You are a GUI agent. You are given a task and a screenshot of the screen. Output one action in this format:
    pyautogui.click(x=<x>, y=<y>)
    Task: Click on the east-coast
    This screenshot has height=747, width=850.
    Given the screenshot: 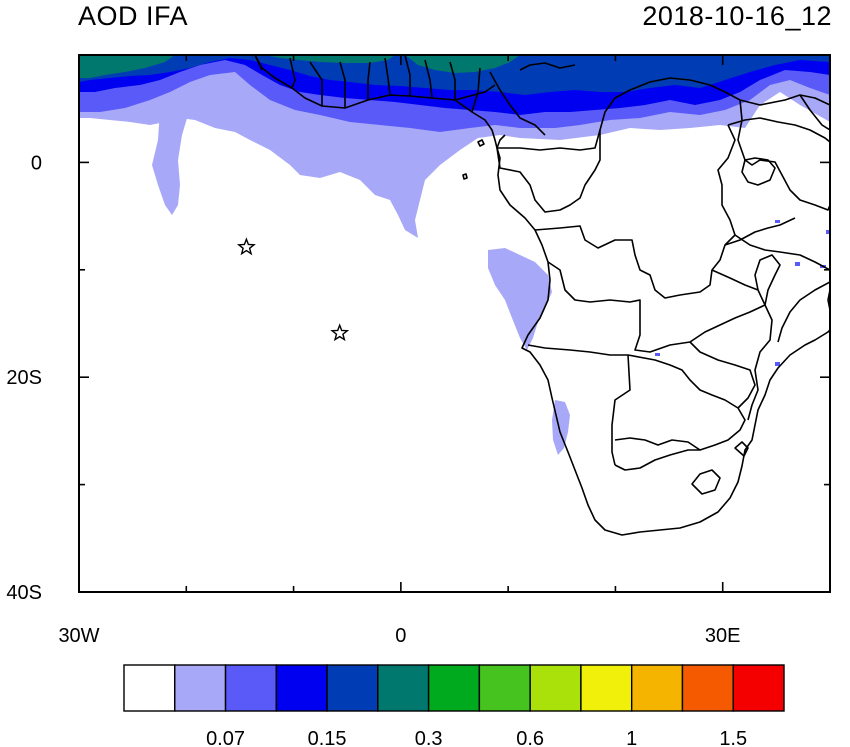 What is the action you would take?
    pyautogui.click(x=814, y=112)
    